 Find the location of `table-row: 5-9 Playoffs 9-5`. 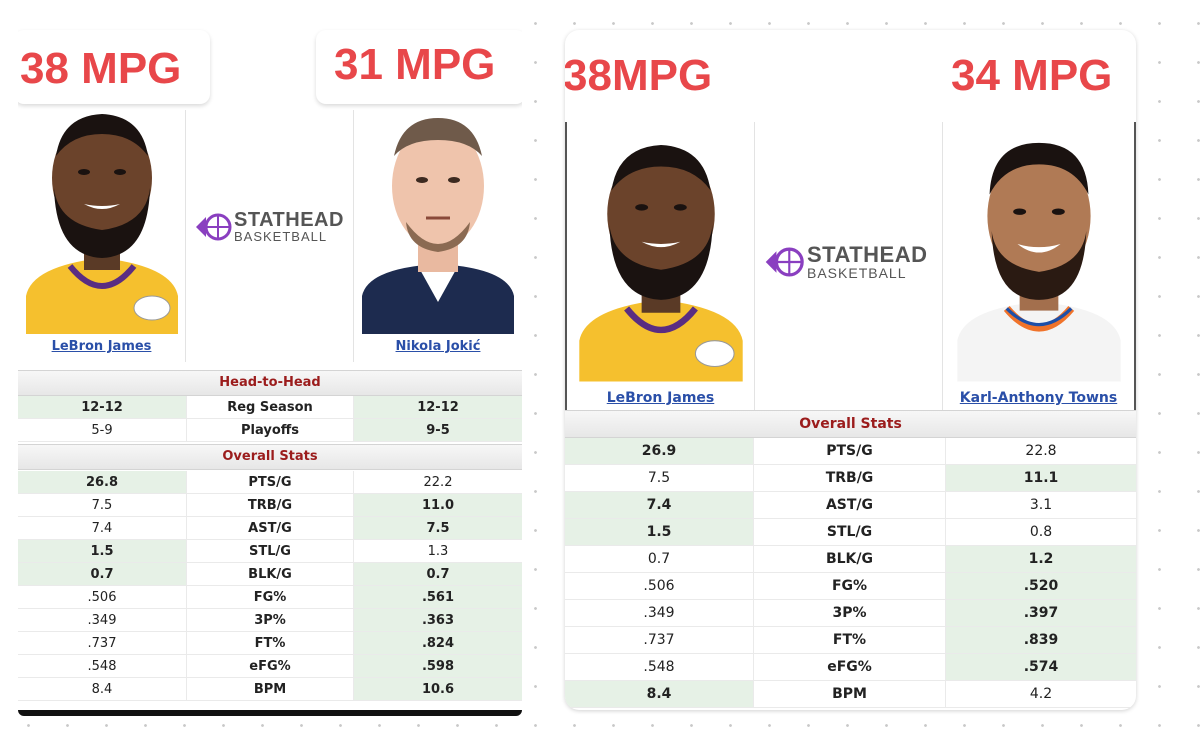

table-row: 5-9 Playoffs 9-5 is located at coordinates (270, 430).